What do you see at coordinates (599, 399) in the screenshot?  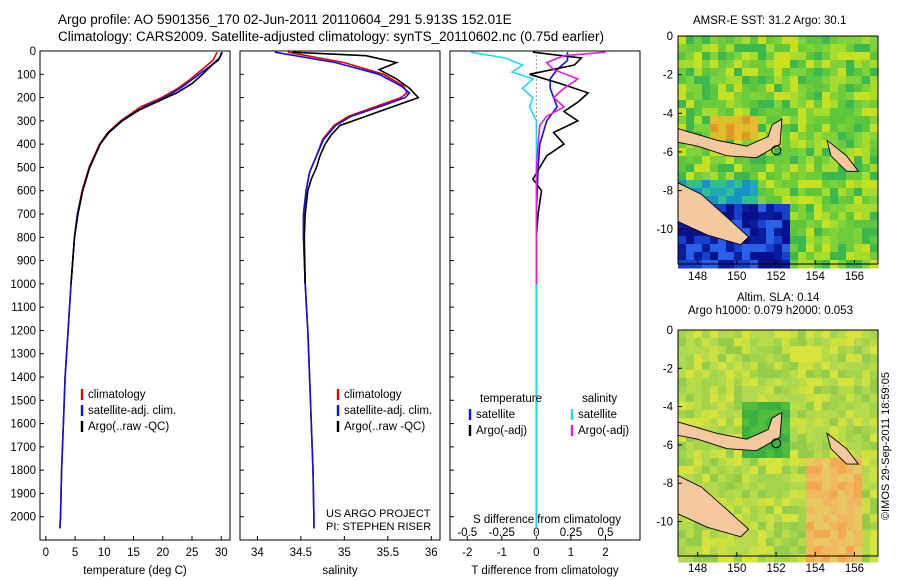 I see `legend-label: salinity` at bounding box center [599, 399].